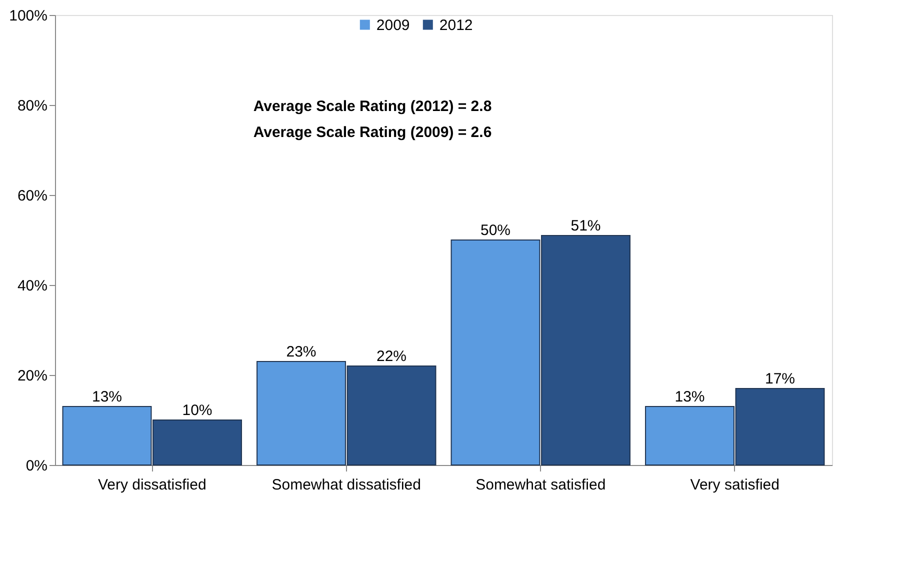 The image size is (919, 573). Describe the element at coordinates (197, 410) in the screenshot. I see `data-label: 10%` at that location.